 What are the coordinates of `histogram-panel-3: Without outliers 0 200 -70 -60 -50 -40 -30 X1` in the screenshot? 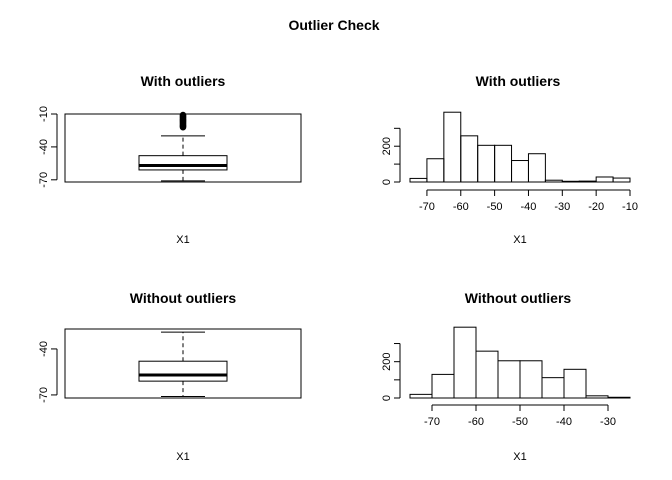 It's located at (506, 376).